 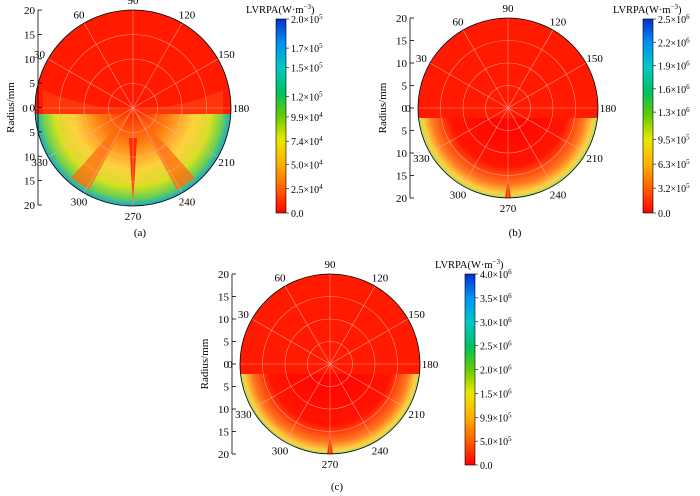 I want to click on colorbar-tick-label: 1.5×10⁵, so click(x=307, y=68).